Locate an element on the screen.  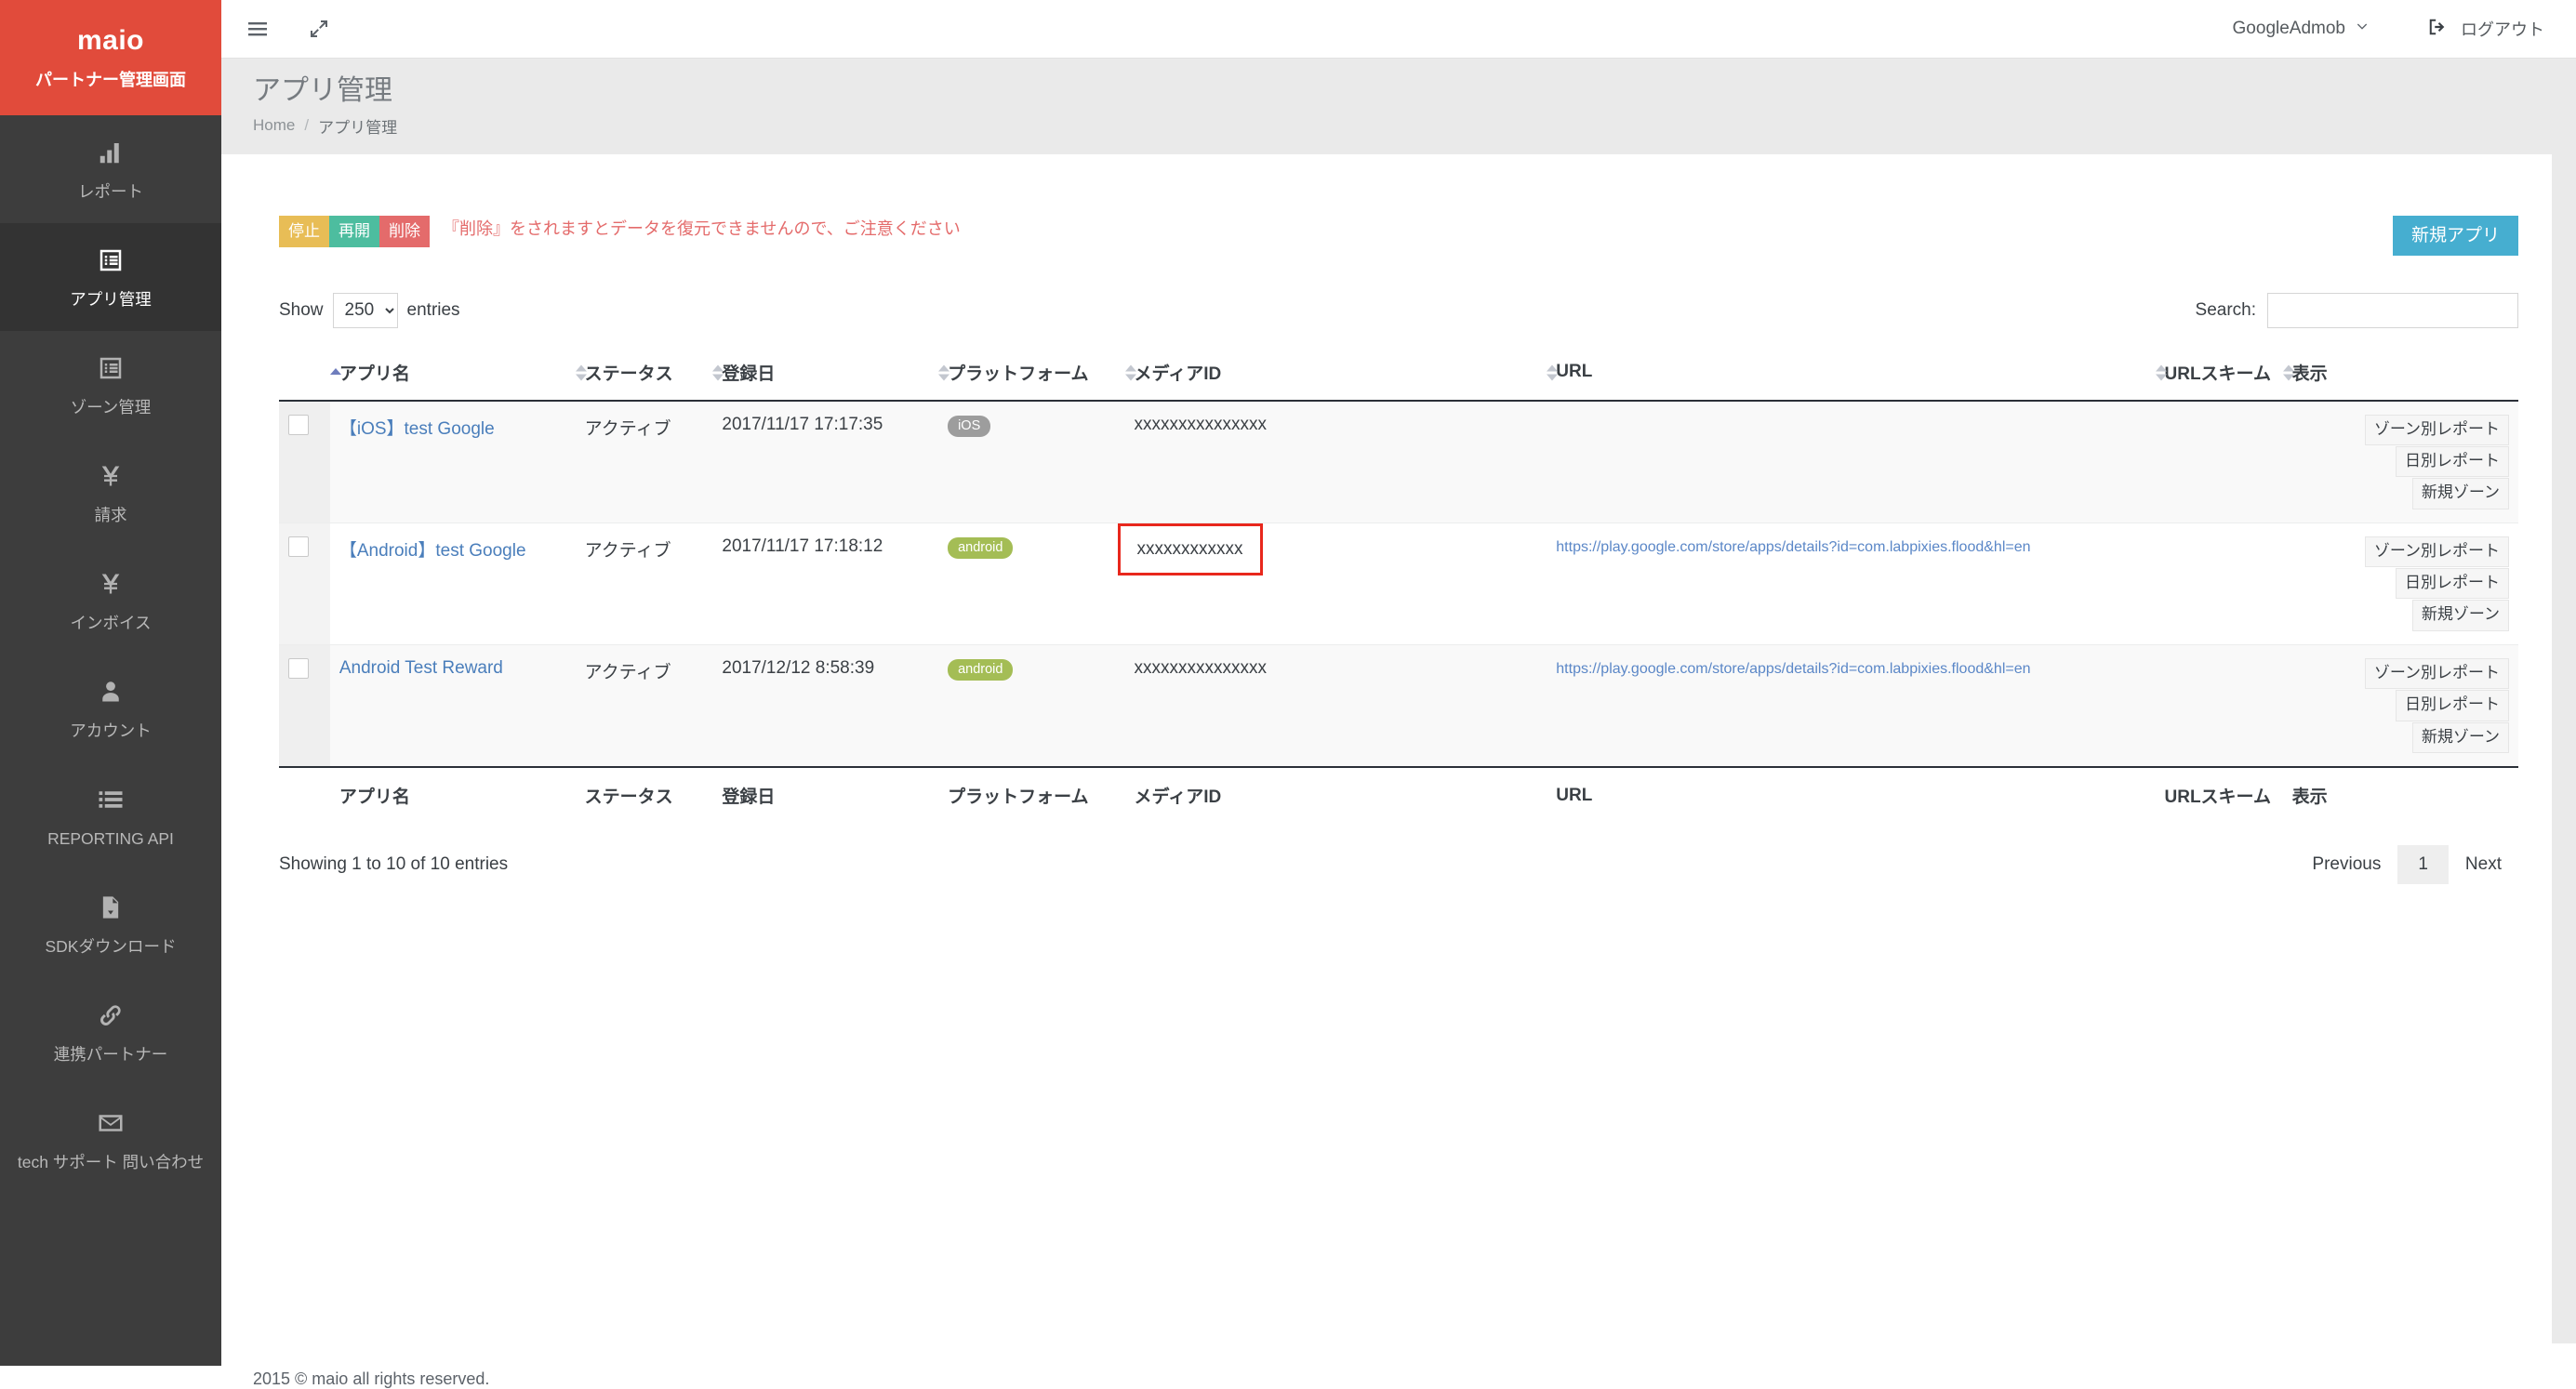
search-label: Search: is located at coordinates (2225, 309).